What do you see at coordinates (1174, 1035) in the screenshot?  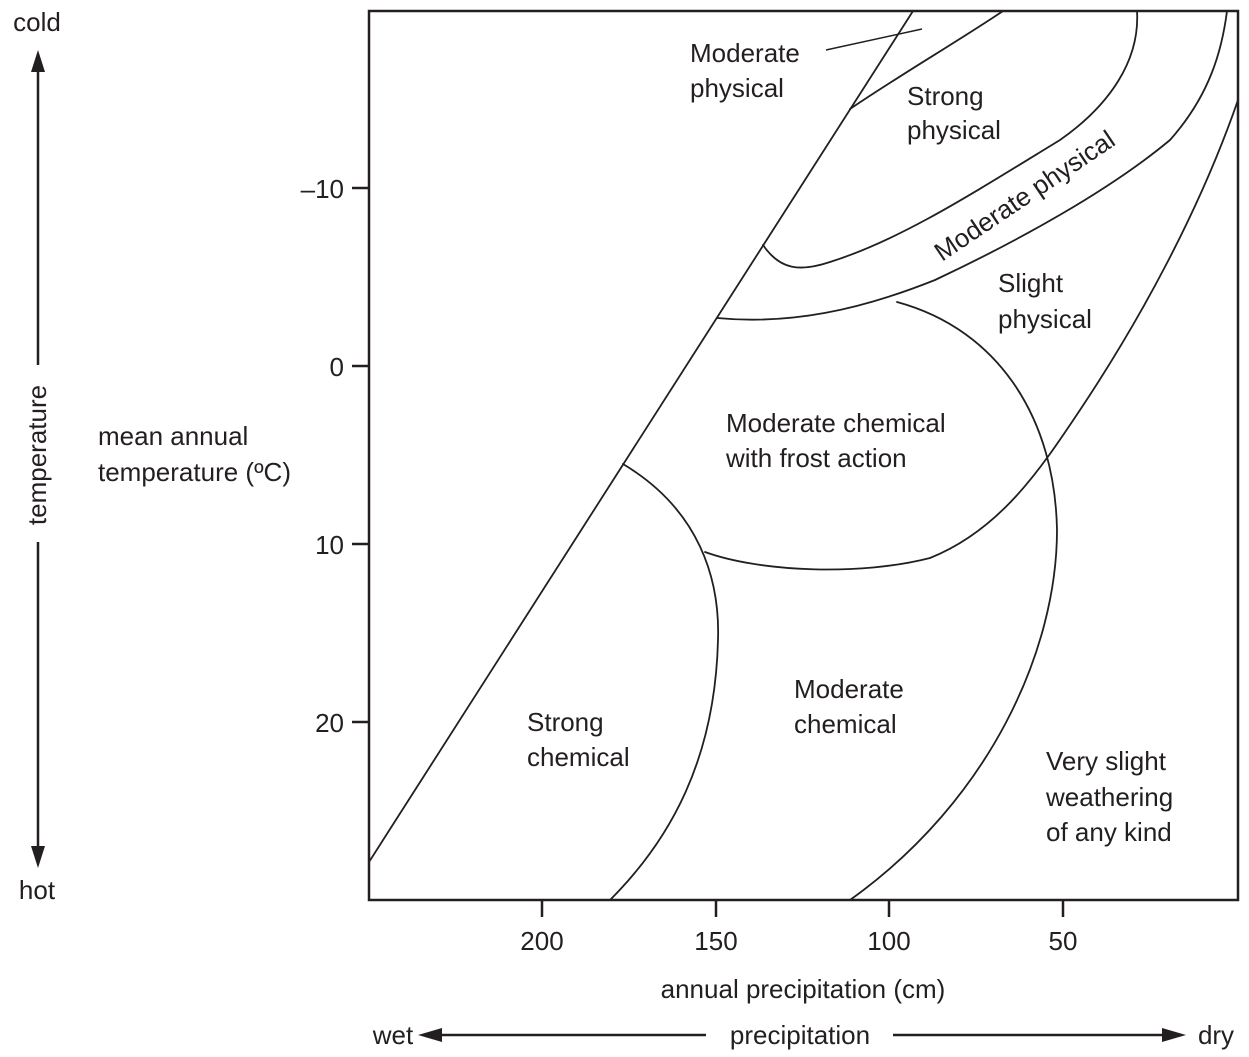 I see `arrow-right-icon` at bounding box center [1174, 1035].